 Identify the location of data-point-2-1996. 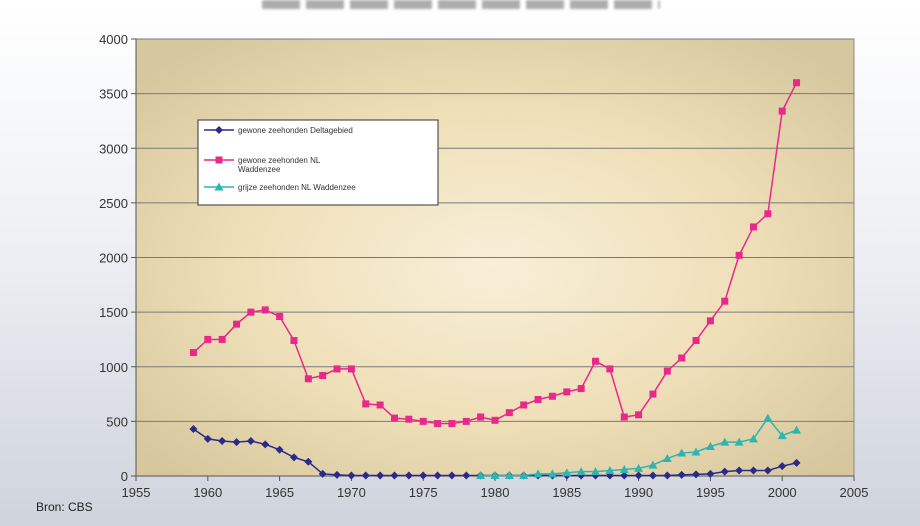
(725, 441).